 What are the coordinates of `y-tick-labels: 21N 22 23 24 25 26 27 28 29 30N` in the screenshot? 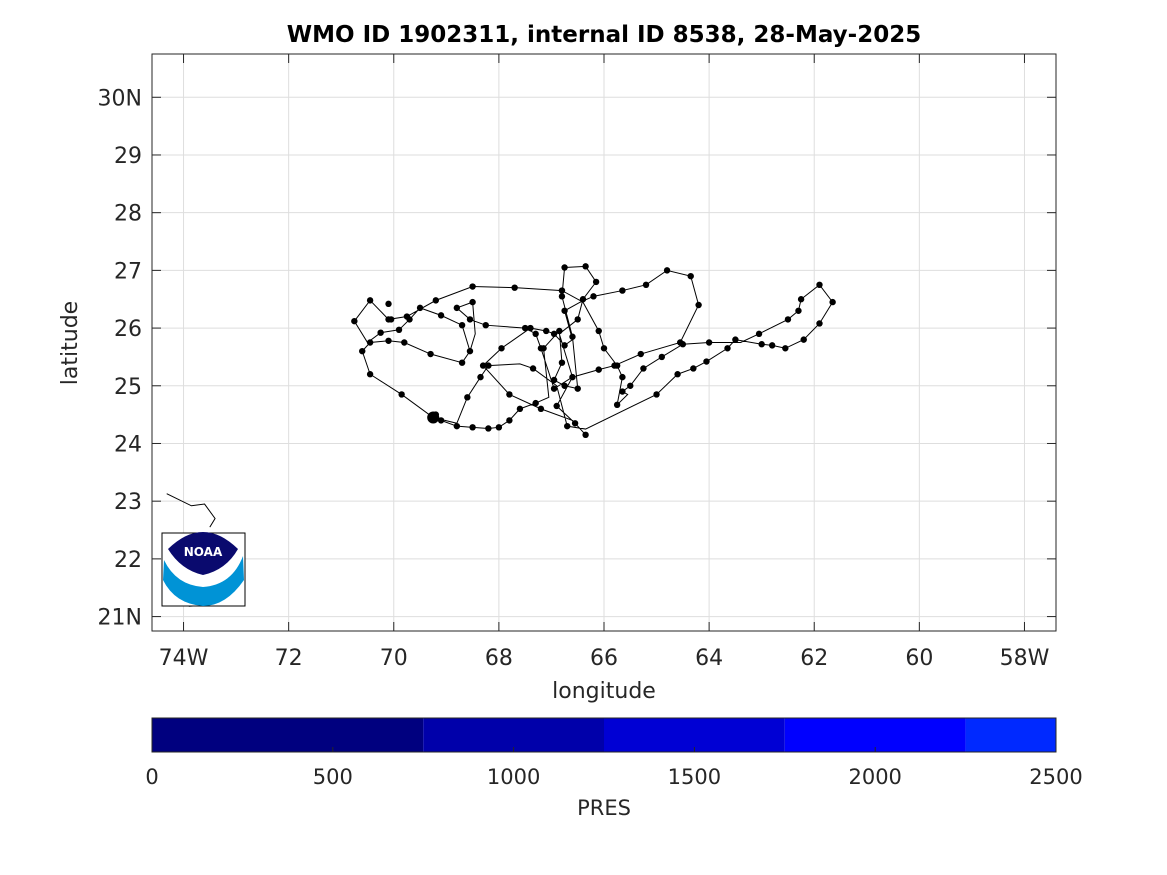 It's located at (120, 358).